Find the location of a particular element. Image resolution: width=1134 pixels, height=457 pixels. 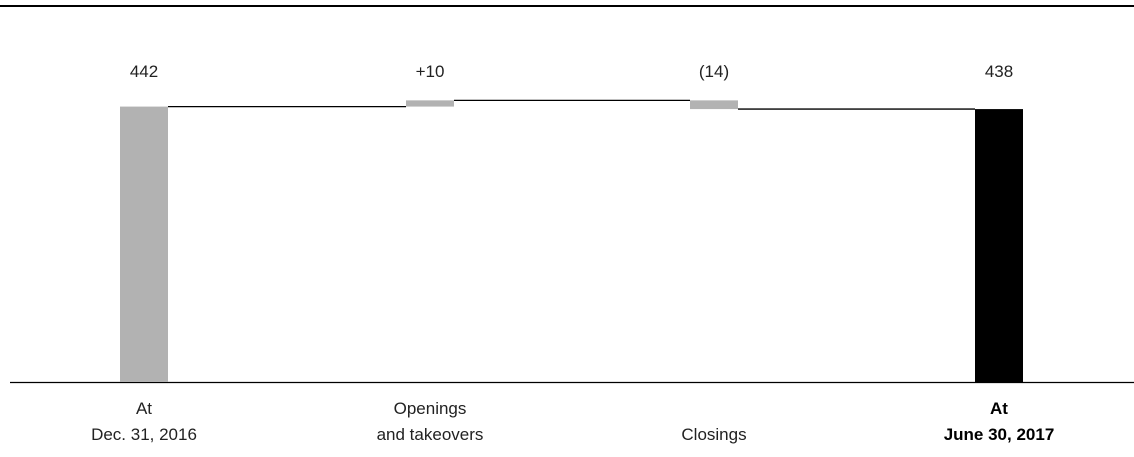

category-label-1-line-1: and takeovers is located at coordinates (430, 434).